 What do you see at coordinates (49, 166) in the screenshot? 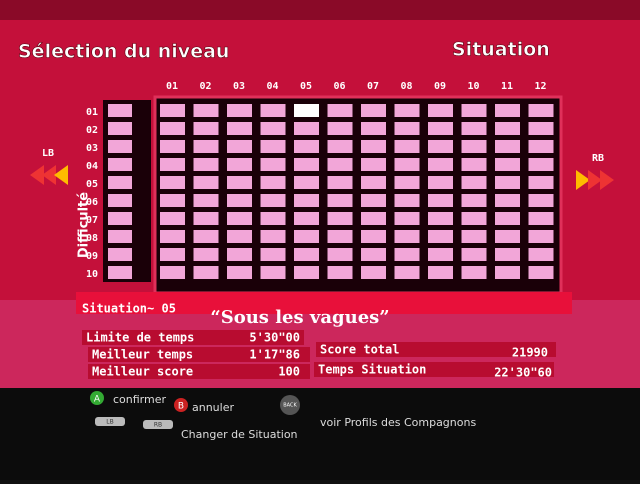
I see `lb-button: LB` at bounding box center [49, 166].